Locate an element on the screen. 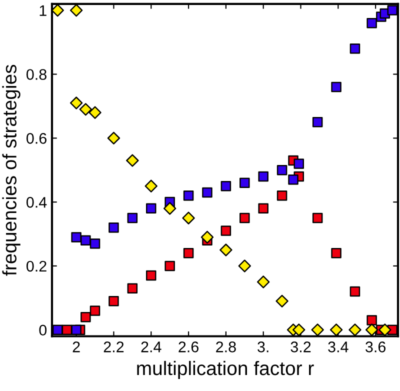  y-axis-title: frequencies of strategies is located at coordinates (11, 170).